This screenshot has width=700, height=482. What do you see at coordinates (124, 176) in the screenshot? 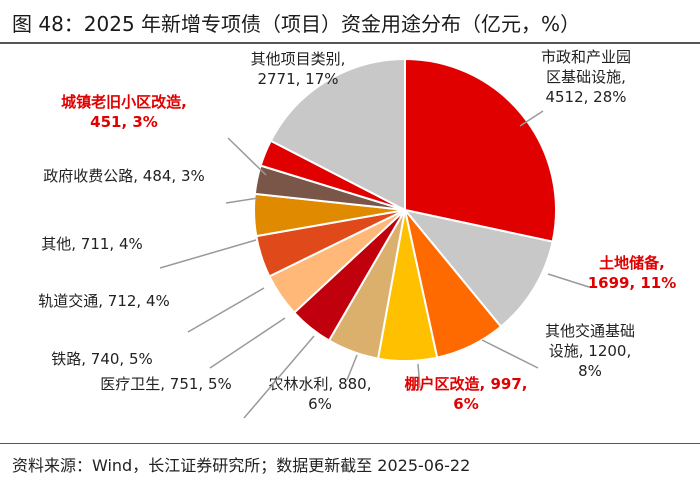
I see `slice-label: 政府收费公路, 484, 3%` at bounding box center [124, 176].